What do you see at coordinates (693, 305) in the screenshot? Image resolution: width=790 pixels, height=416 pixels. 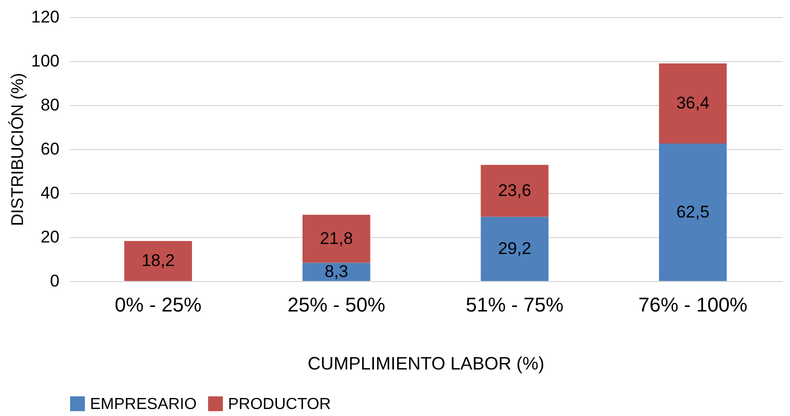 I see `x-tick-label: 76% - 100%` at bounding box center [693, 305].